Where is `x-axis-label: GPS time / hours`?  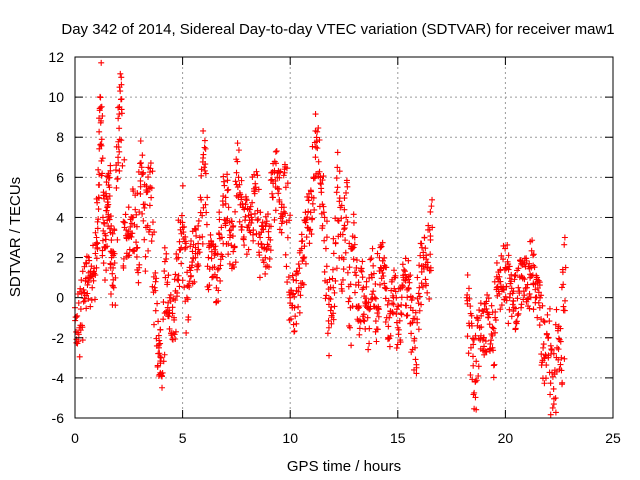
x-axis-label: GPS time / hours is located at coordinates (344, 466).